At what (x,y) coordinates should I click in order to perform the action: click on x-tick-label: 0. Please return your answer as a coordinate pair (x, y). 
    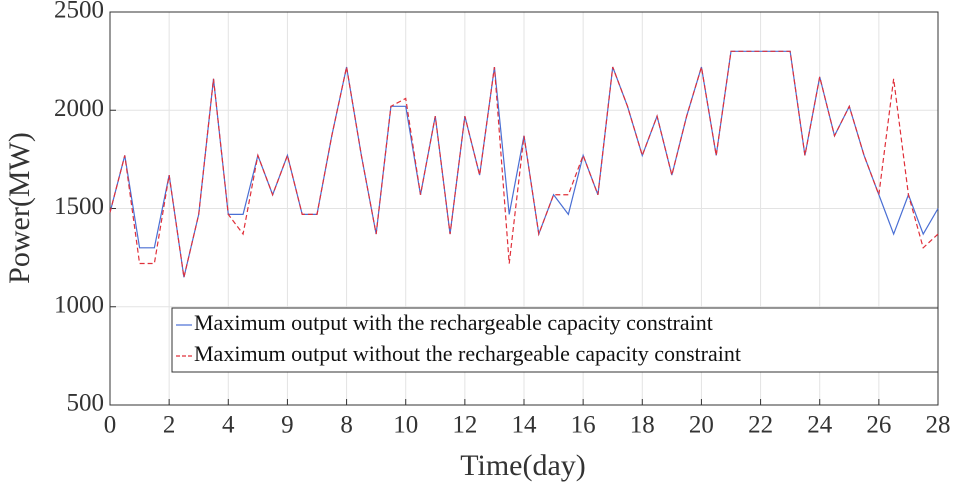
    Looking at the image, I should click on (110, 425).